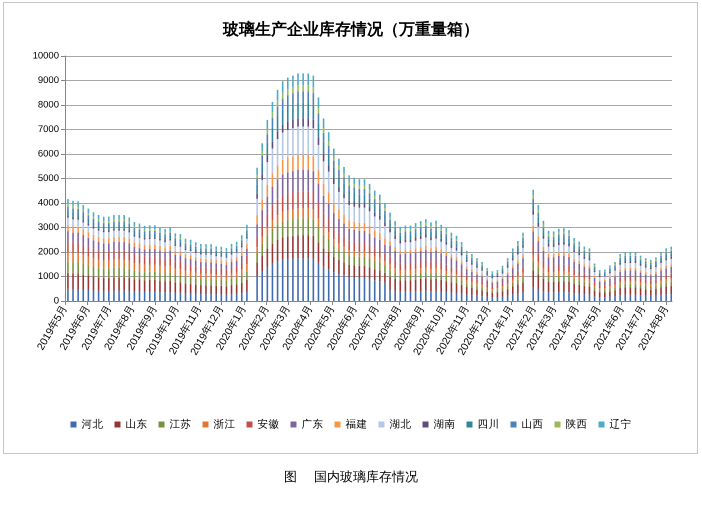 The height and width of the screenshot is (525, 702). I want to click on y-tick-label: 9000, so click(48, 80).